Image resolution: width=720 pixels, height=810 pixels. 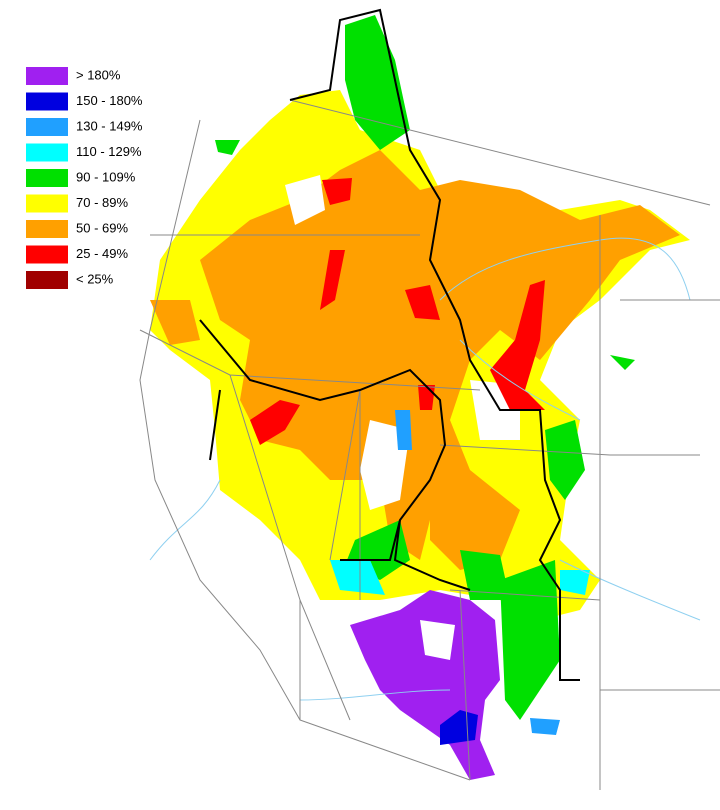 I want to click on legend-label: 150 - 180%, so click(x=109, y=100).